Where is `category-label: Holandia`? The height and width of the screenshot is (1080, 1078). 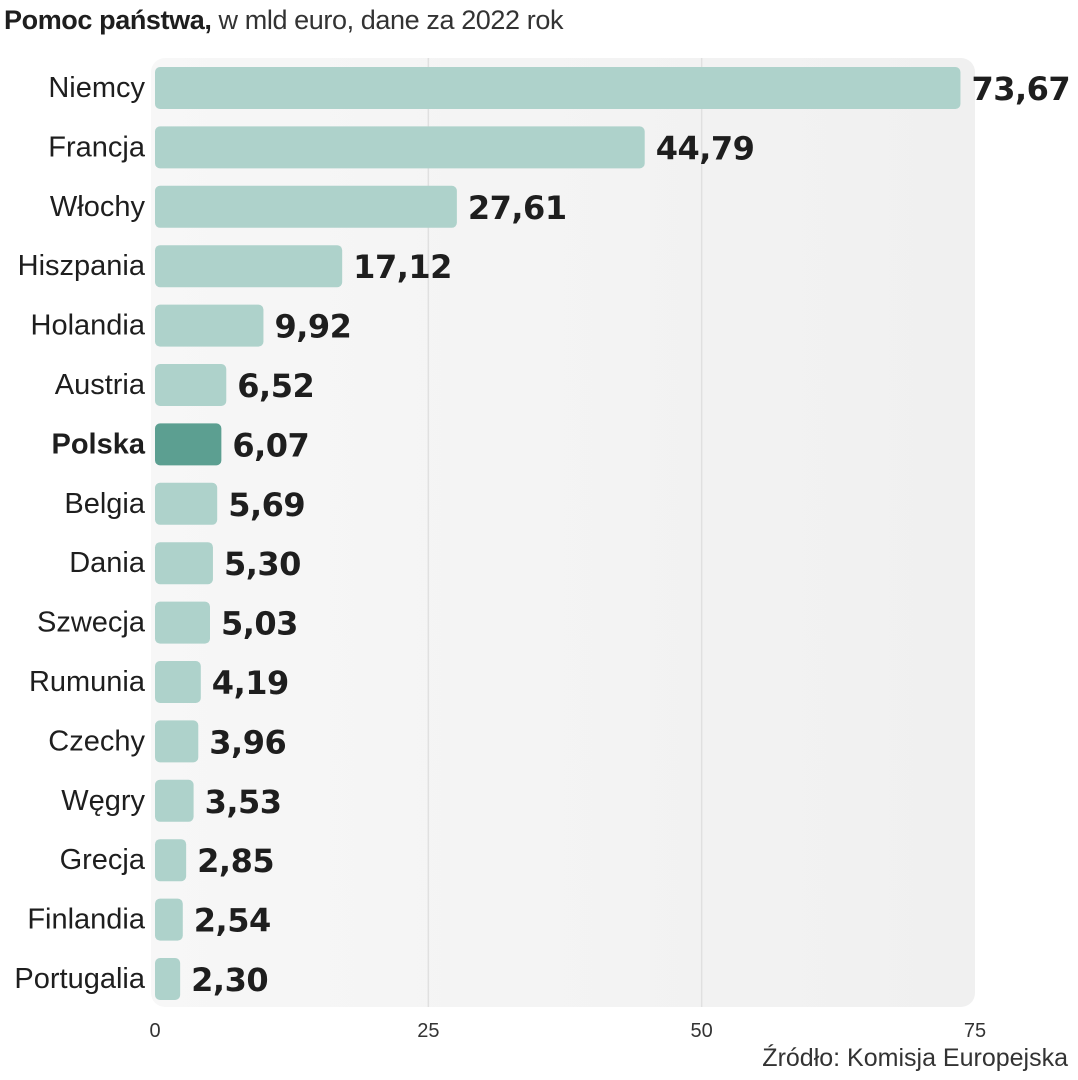
category-label: Holandia is located at coordinates (88, 326).